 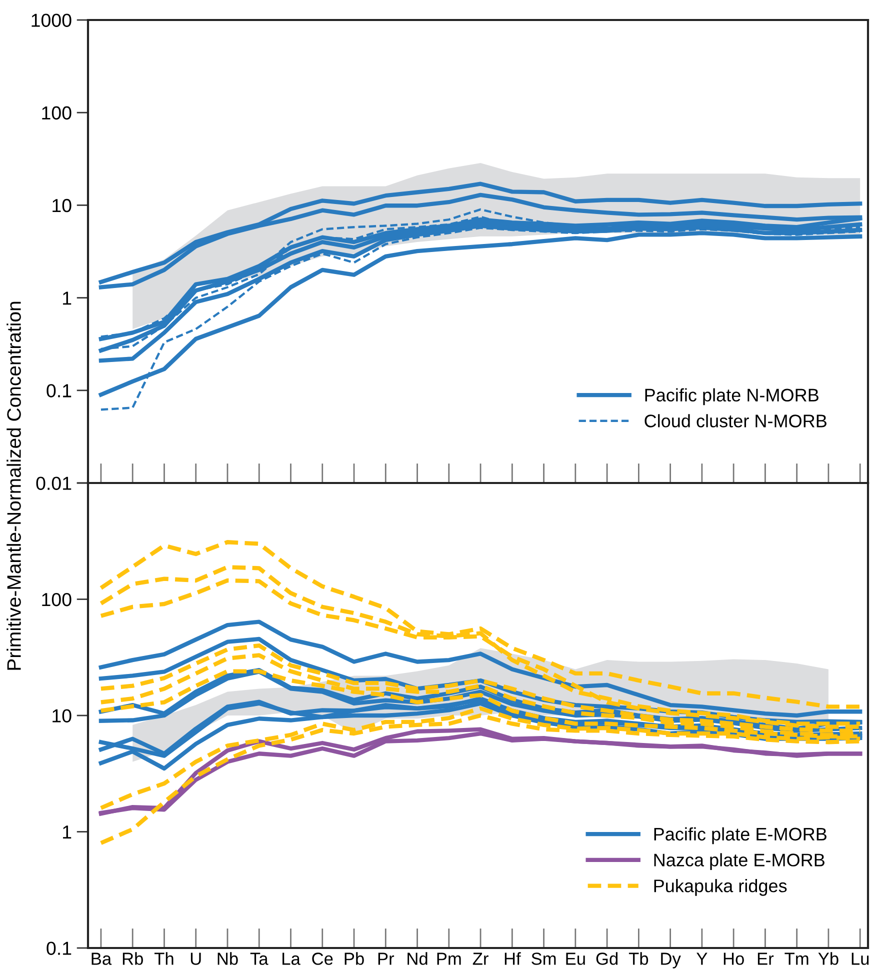 I want to click on x-tick-label: Pm, so click(x=449, y=958).